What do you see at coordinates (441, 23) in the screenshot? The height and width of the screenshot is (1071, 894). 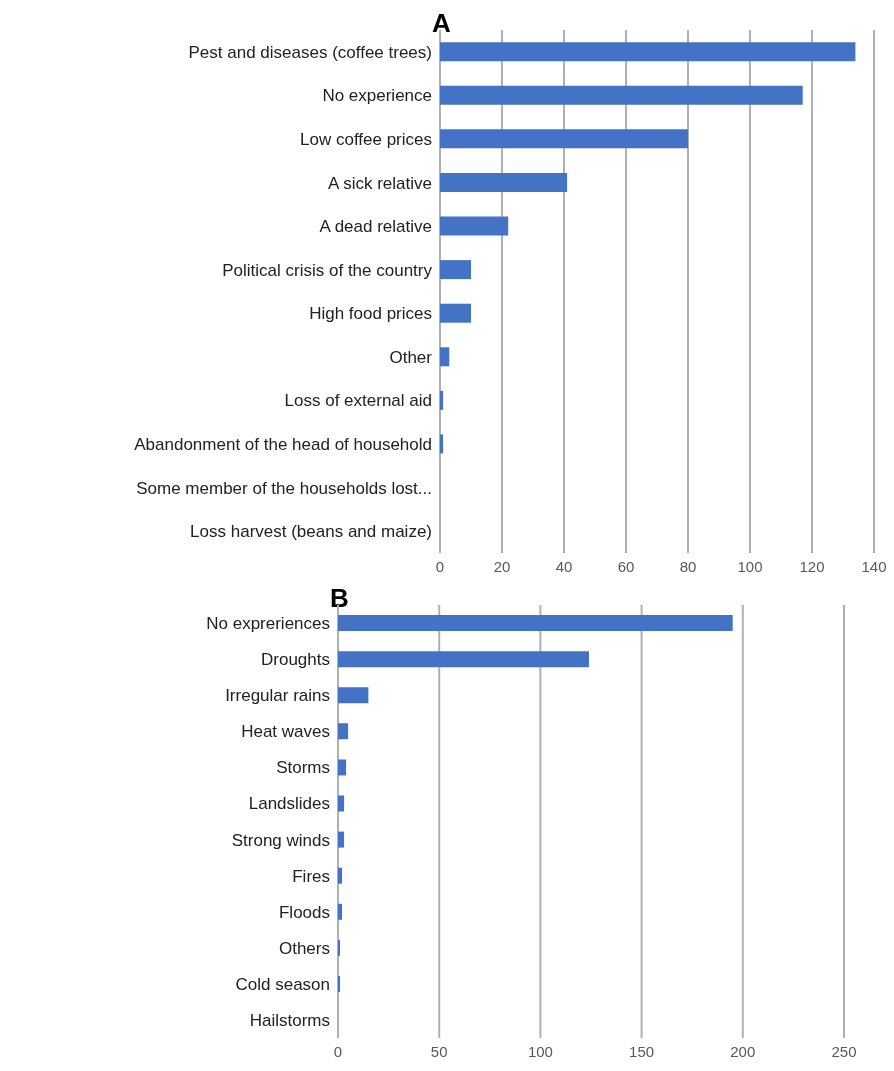 I see `chart-title: A` at bounding box center [441, 23].